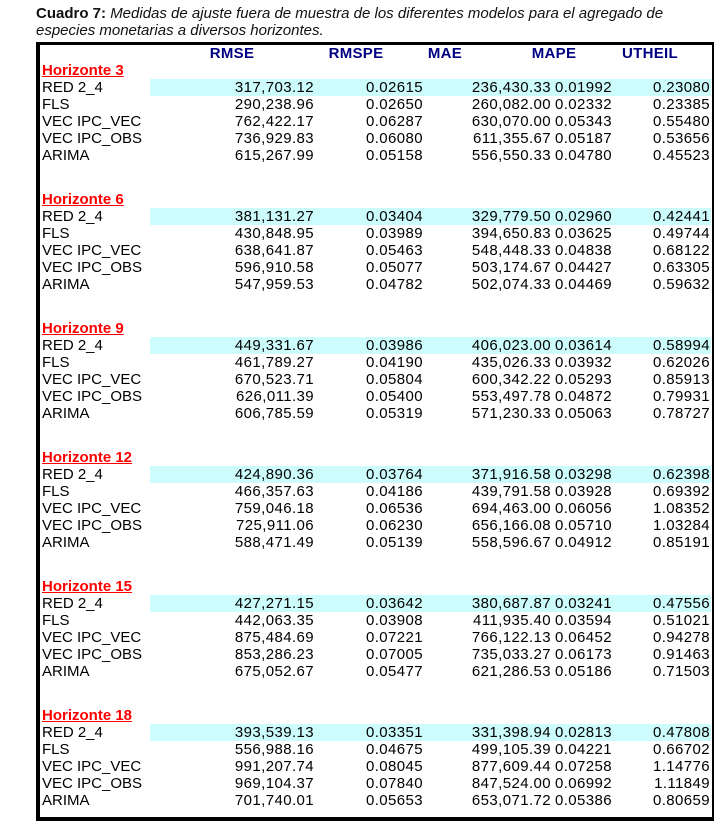  I want to click on value-cell: 0.62398, so click(662, 474).